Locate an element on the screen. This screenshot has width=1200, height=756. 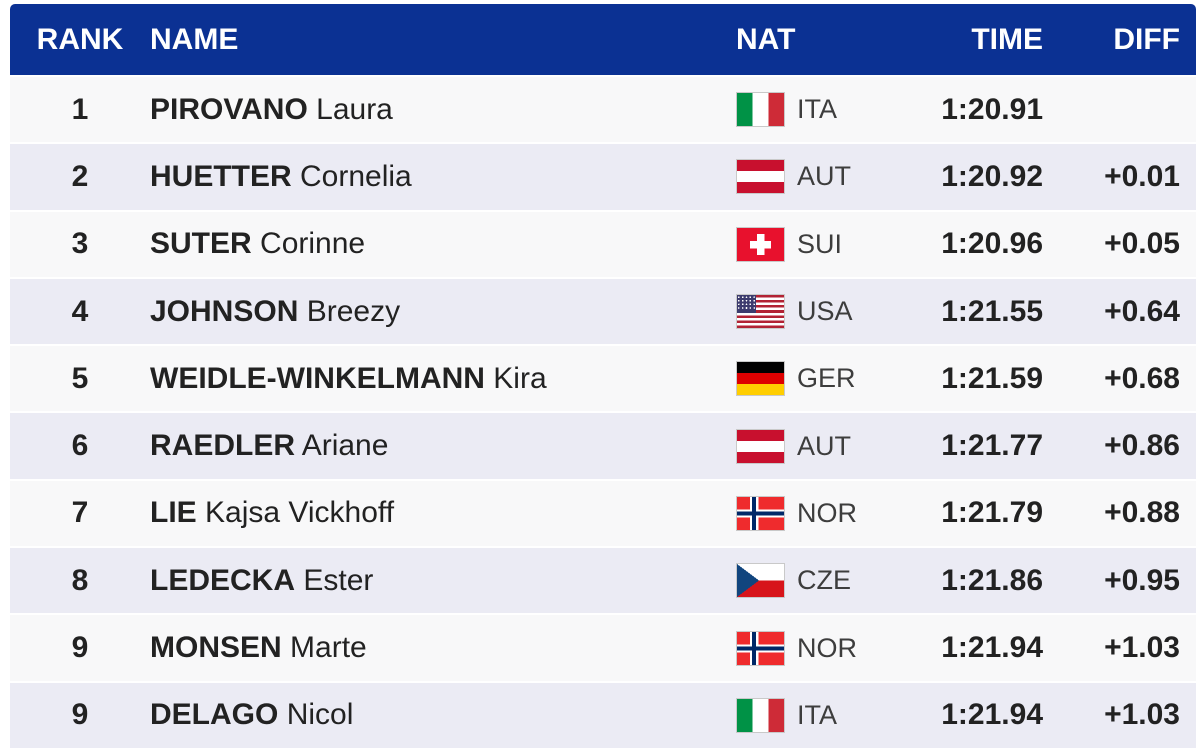
diff-value: +0.64 is located at coordinates (1142, 311).